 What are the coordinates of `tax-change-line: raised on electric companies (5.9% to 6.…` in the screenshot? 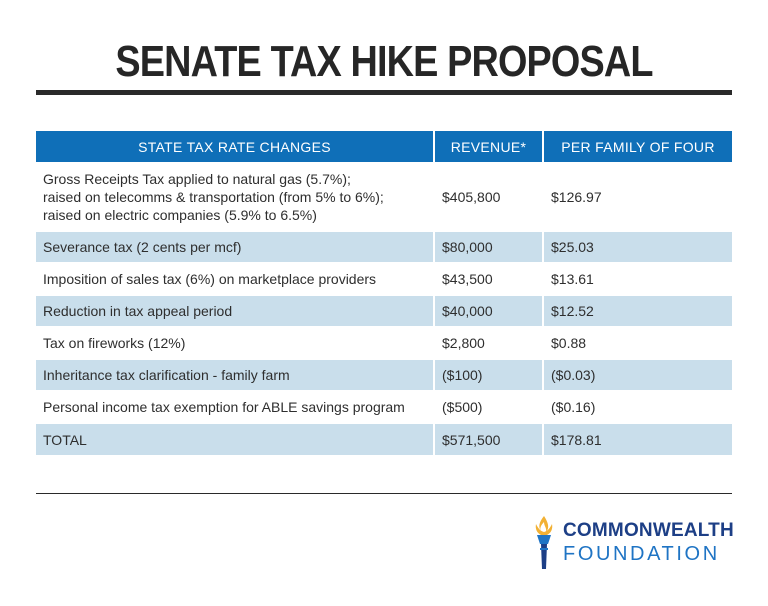 It's located at (180, 215).